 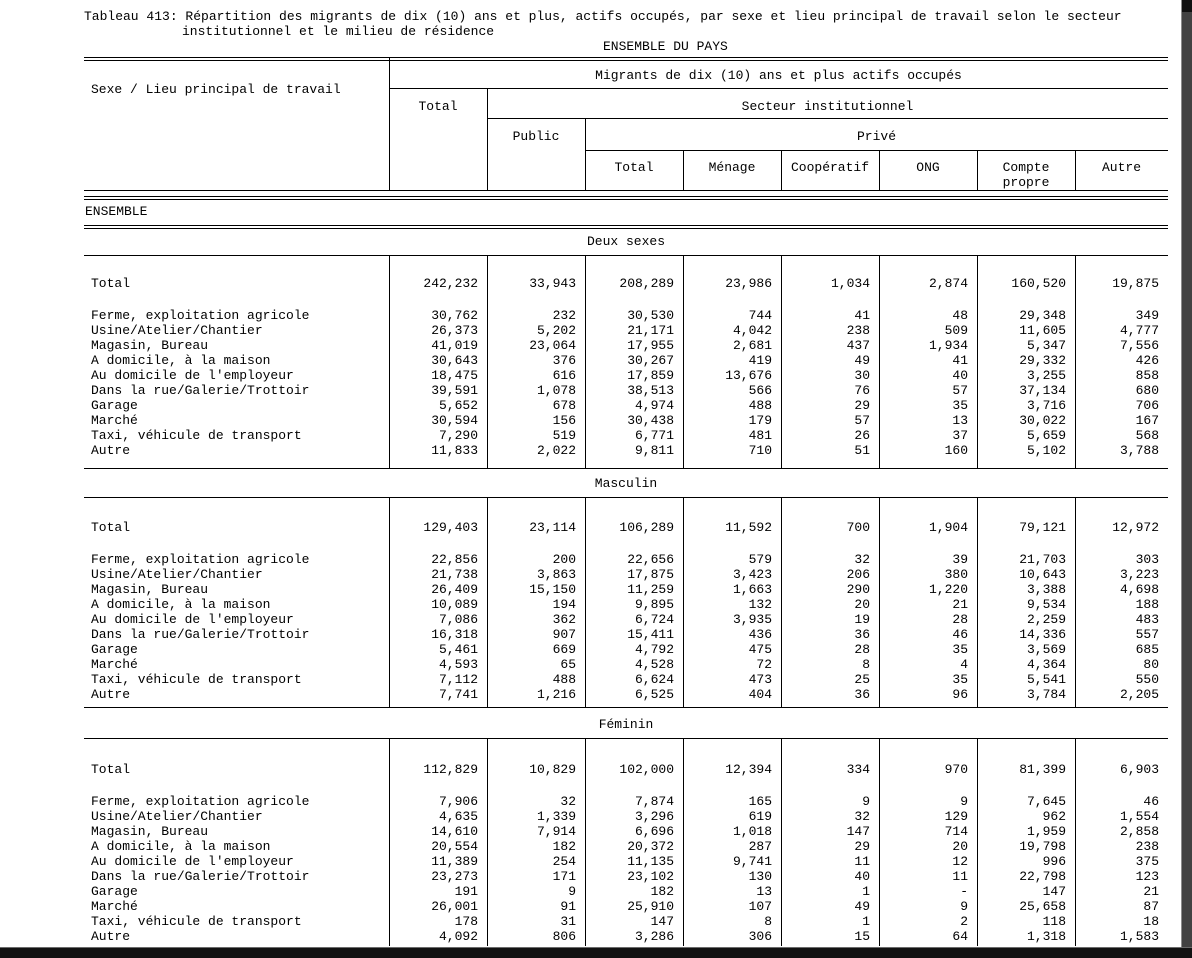 What do you see at coordinates (1046, 649) in the screenshot?
I see `cell-value: 3,569` at bounding box center [1046, 649].